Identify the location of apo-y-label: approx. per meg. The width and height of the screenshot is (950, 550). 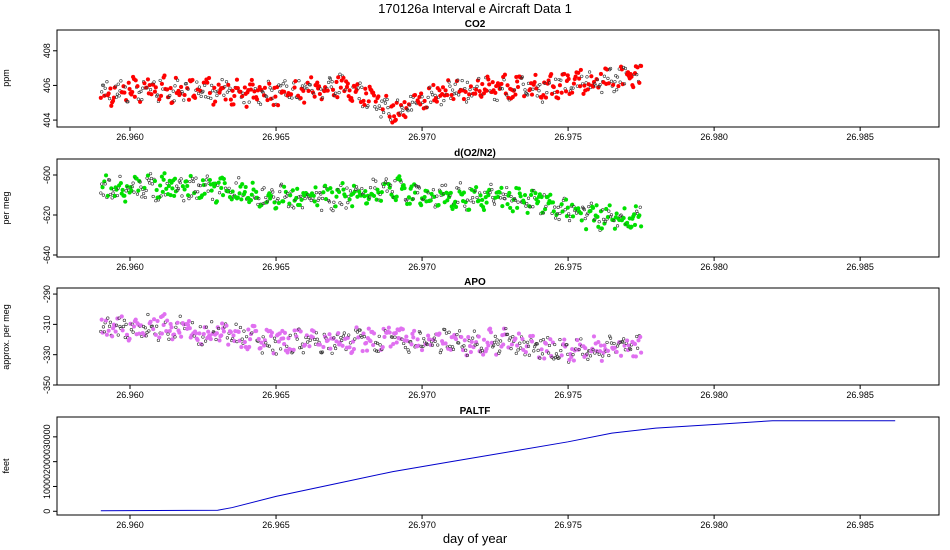
(6, 337).